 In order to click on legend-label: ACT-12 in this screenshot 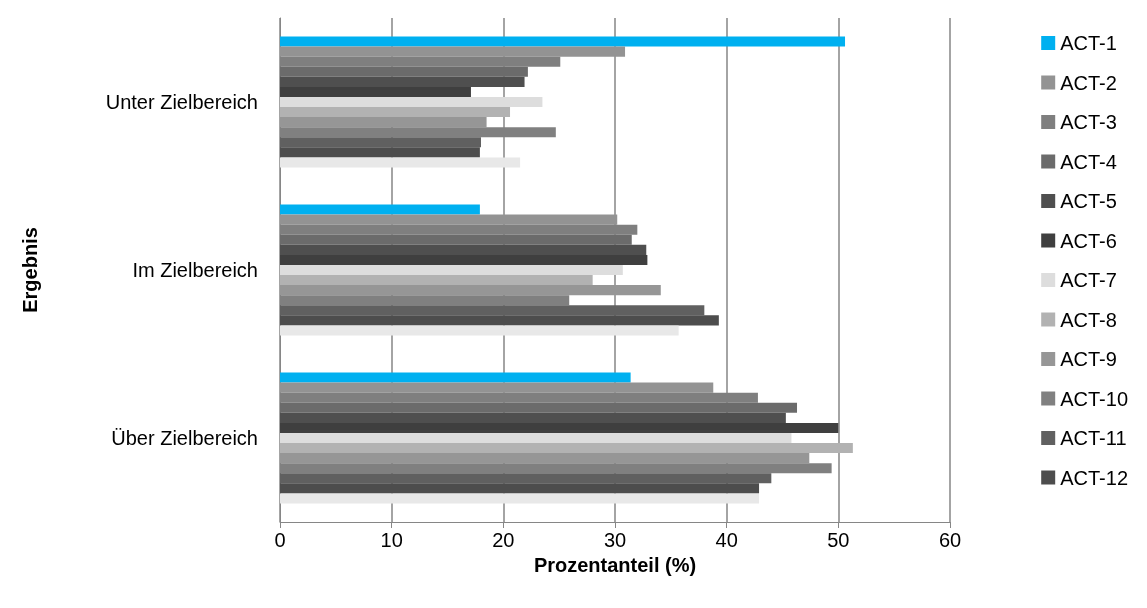, I will do `click(1094, 477)`.